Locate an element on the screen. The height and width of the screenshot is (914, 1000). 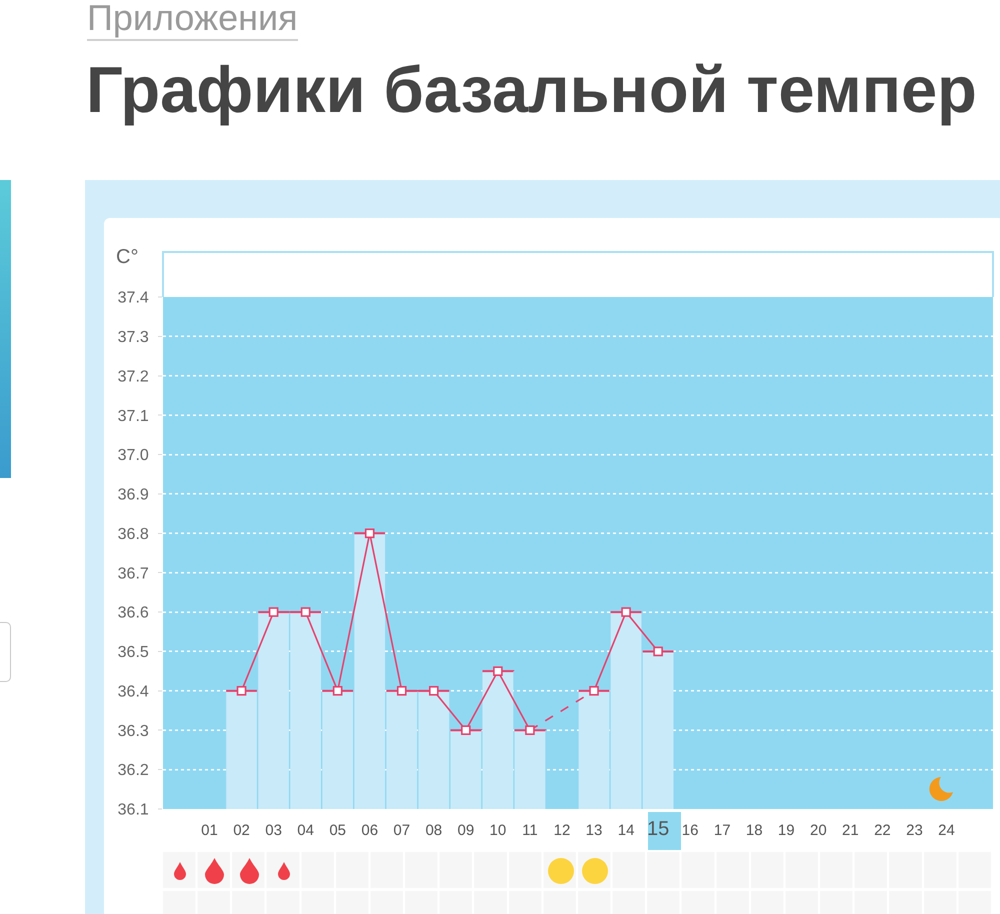
x-tick-label: 12 is located at coordinates (562, 830).